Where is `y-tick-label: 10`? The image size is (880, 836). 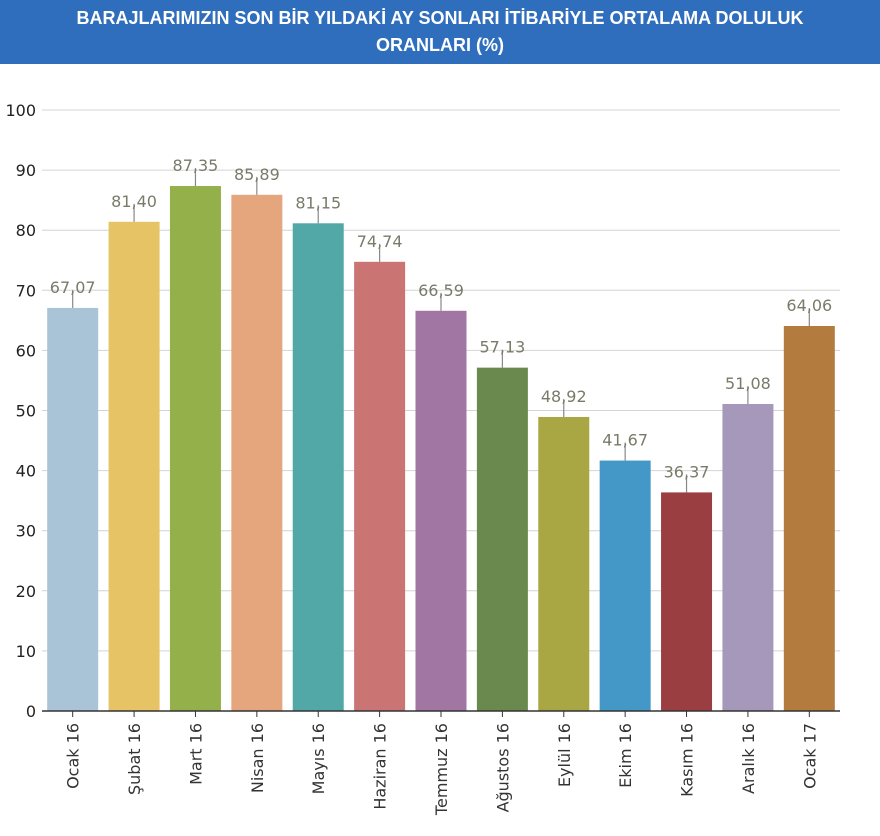 y-tick-label: 10 is located at coordinates (26, 651).